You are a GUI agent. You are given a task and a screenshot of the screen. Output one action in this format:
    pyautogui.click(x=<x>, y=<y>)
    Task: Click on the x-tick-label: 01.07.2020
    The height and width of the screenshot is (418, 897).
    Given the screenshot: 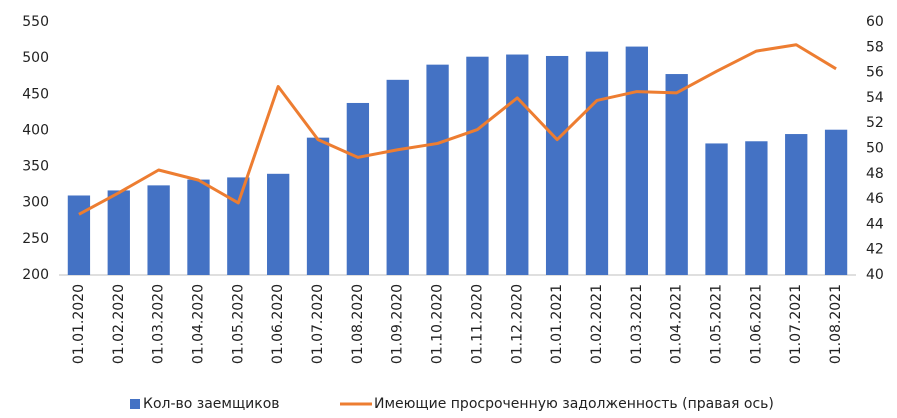 What is the action you would take?
    pyautogui.click(x=318, y=324)
    